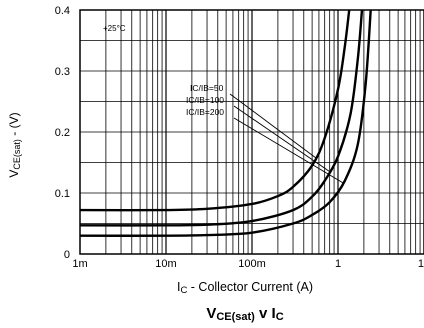 Image resolution: width=424 pixels, height=328 pixels. What do you see at coordinates (421, 264) in the screenshot?
I see `x-tick-label: 10` at bounding box center [421, 264].